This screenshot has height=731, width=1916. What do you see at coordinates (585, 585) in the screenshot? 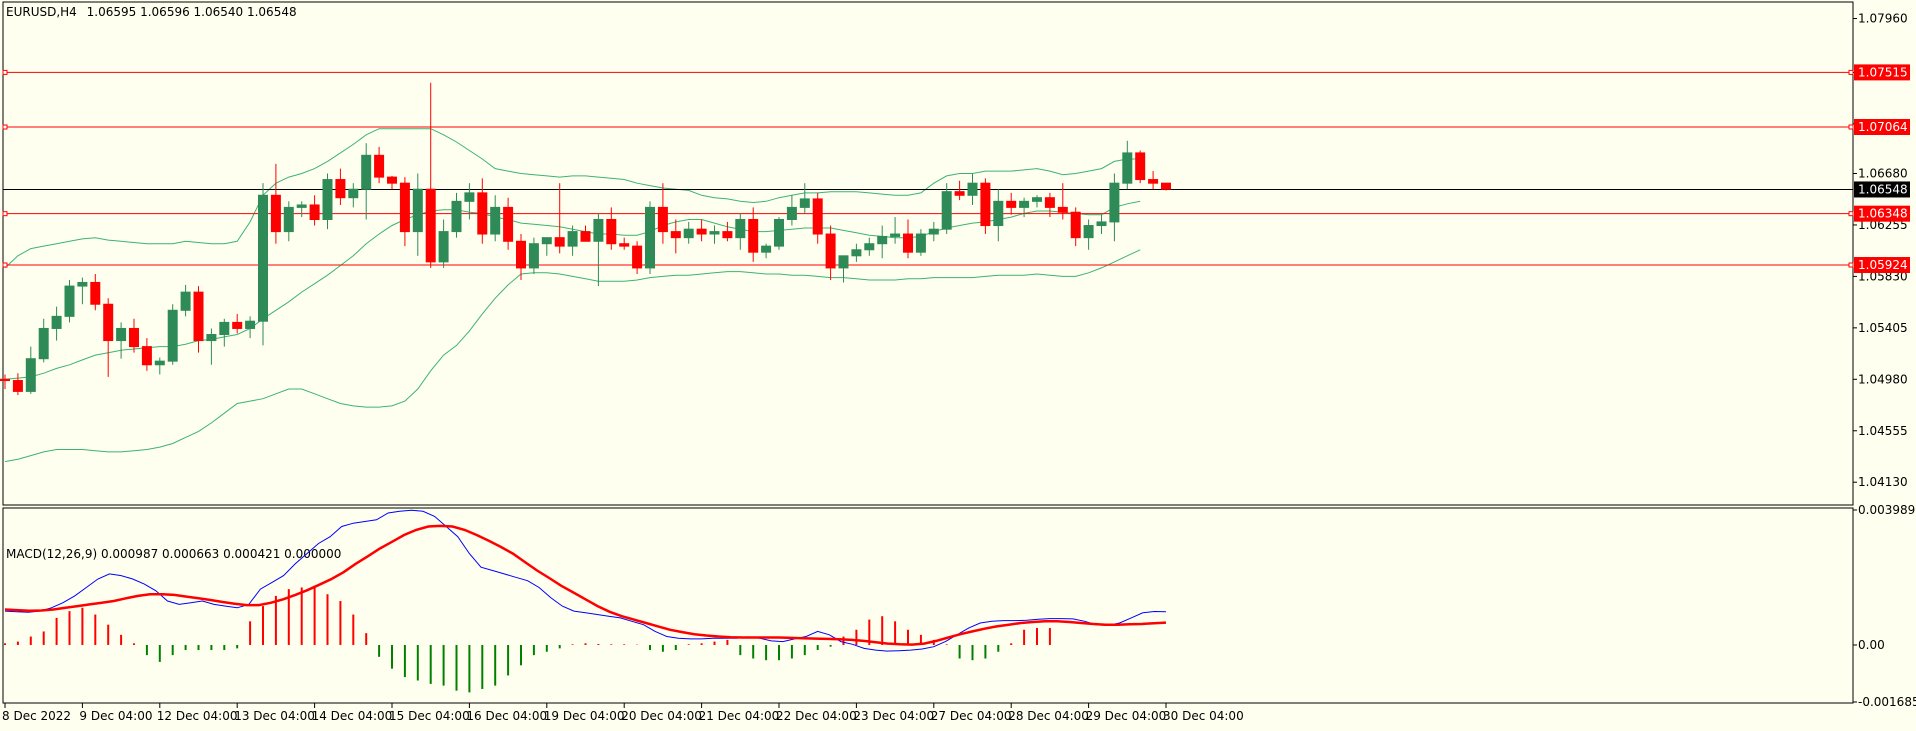
I see `macd-signal-line` at bounding box center [585, 585].